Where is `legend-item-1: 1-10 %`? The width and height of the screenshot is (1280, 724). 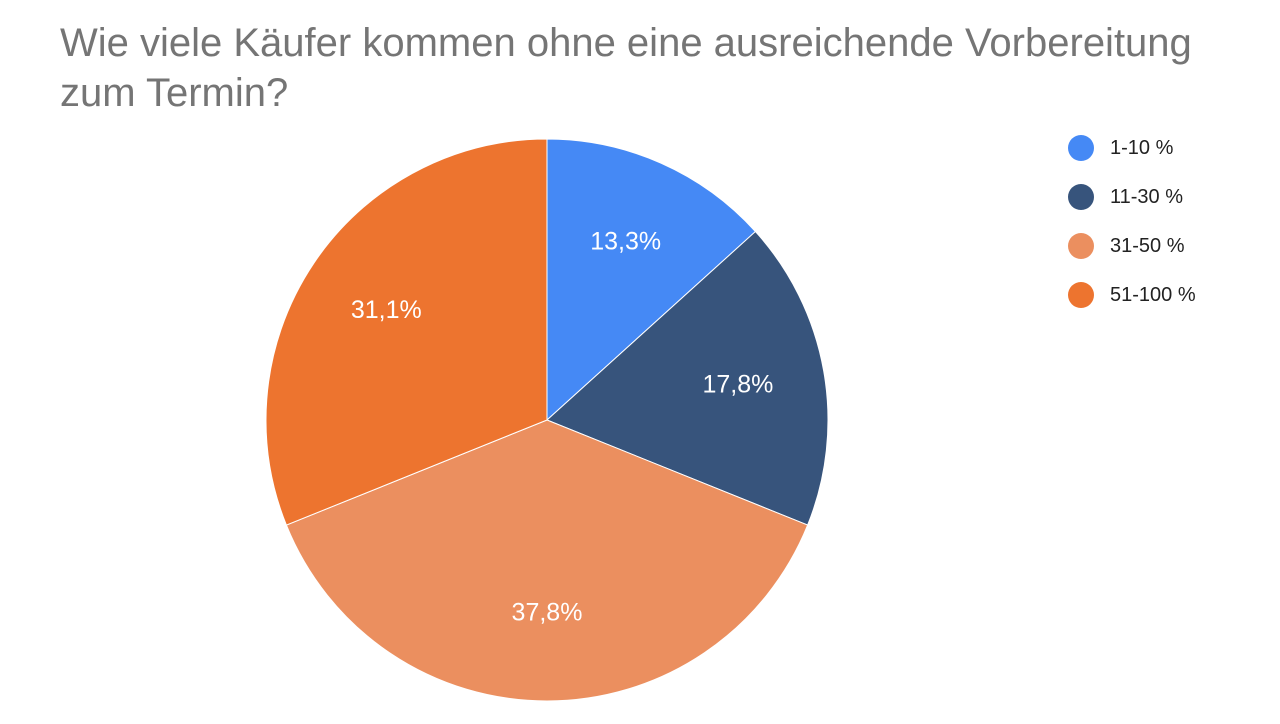 legend-item-1: 1-10 % is located at coordinates (1132, 148).